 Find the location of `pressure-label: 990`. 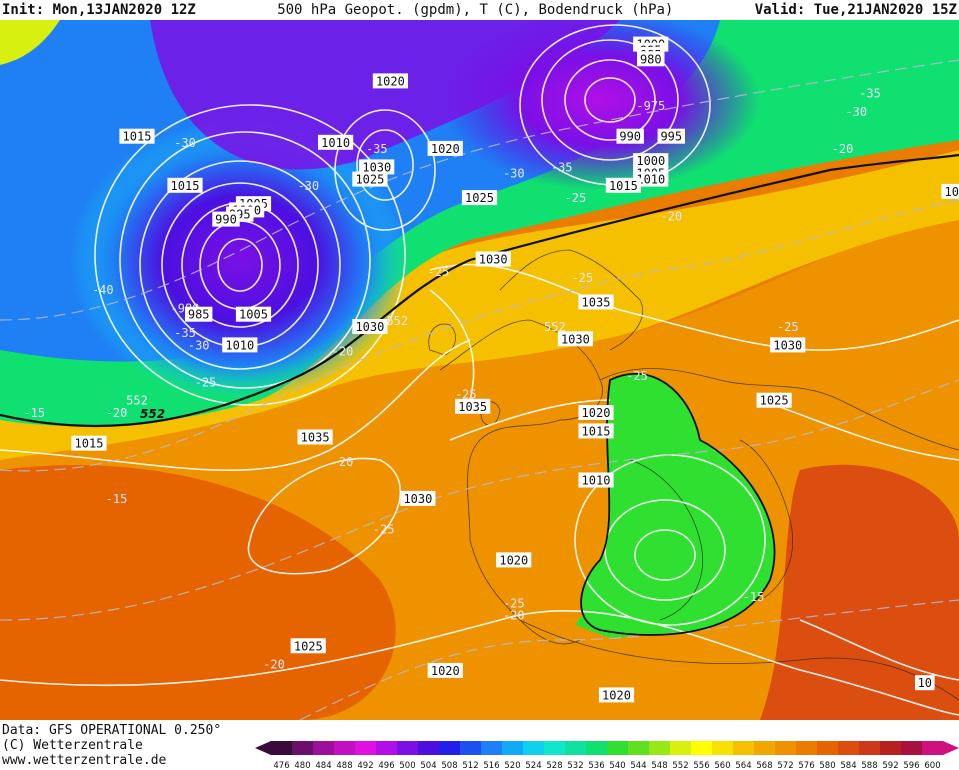

pressure-label: 990 is located at coordinates (630, 136).